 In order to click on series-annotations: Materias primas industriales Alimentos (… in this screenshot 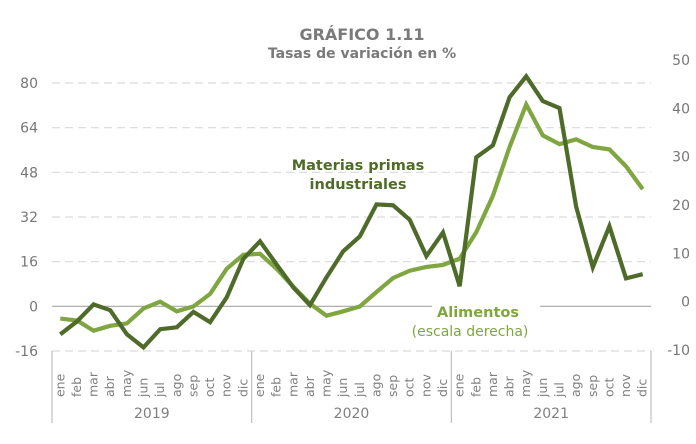, I will do `click(410, 249)`.